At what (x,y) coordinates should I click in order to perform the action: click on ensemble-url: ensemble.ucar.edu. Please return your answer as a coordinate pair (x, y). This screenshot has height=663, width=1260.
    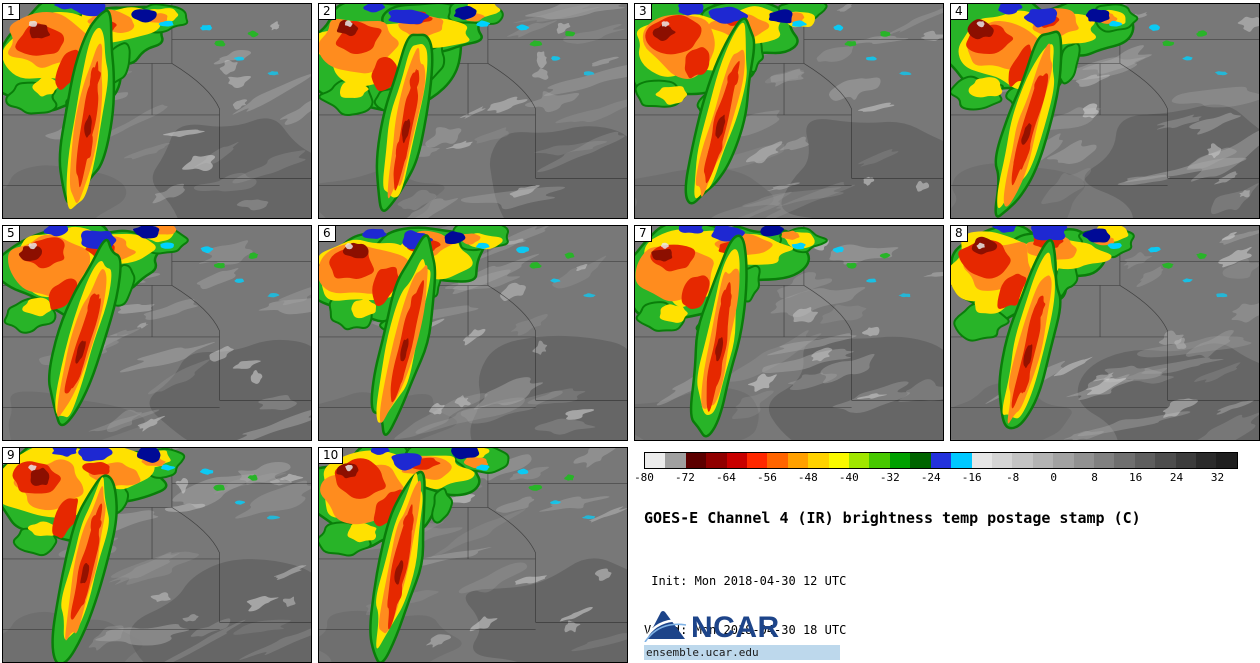
    Looking at the image, I should click on (742, 652).